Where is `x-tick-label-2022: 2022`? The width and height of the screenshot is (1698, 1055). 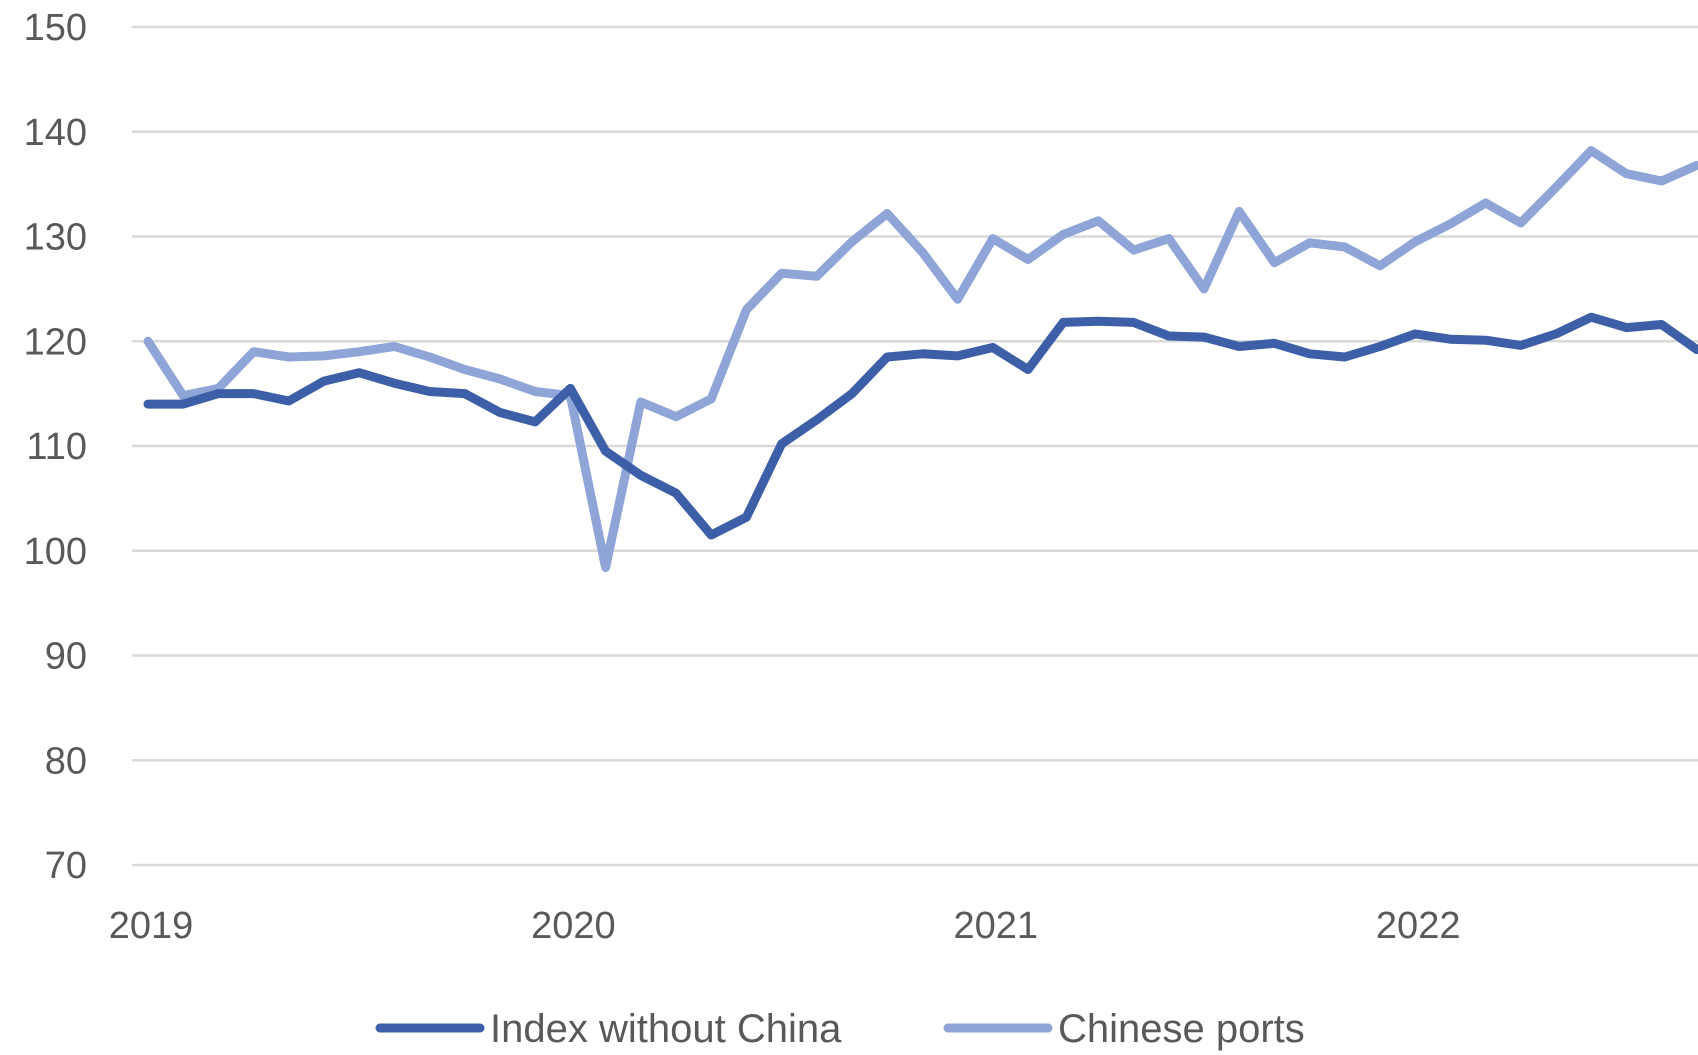
x-tick-label-2022: 2022 is located at coordinates (1418, 926).